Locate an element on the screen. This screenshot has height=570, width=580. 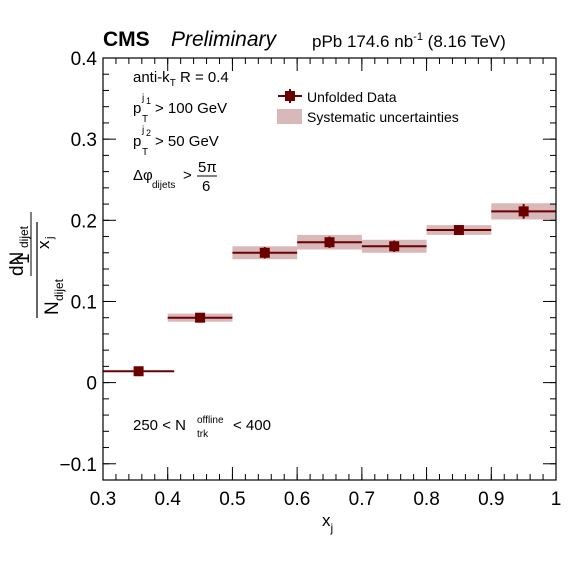
y-tick-label: −0.1 is located at coordinates (78, 465).